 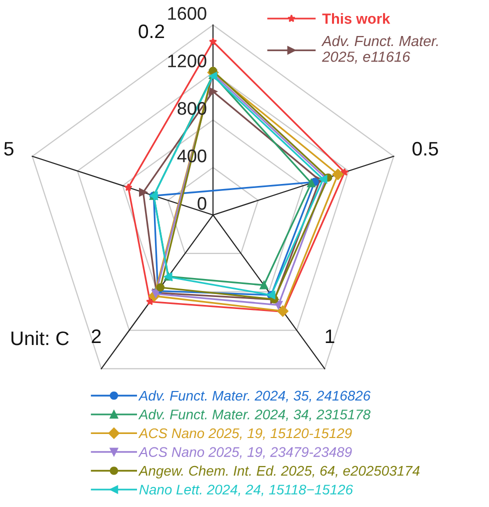 What do you see at coordinates (356, 18) in the screenshot?
I see `legend-label: This work` at bounding box center [356, 18].